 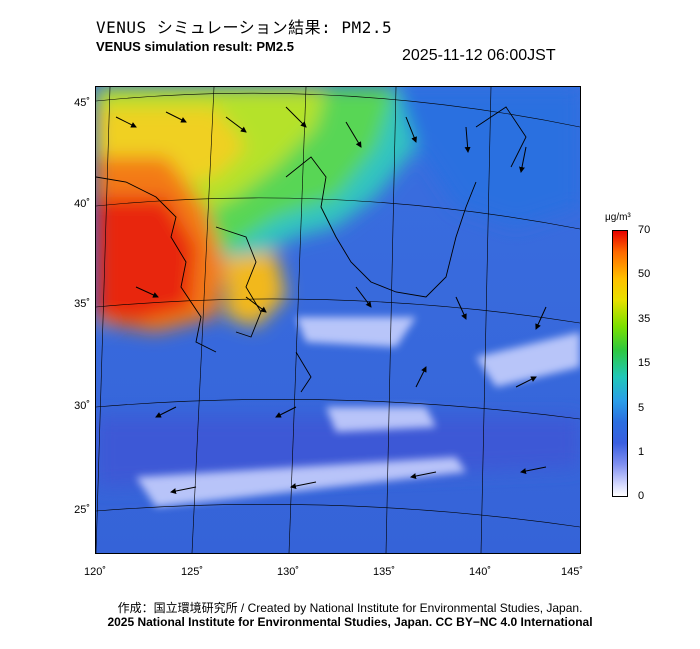 I want to click on colorbar-label: 70, so click(x=644, y=230).